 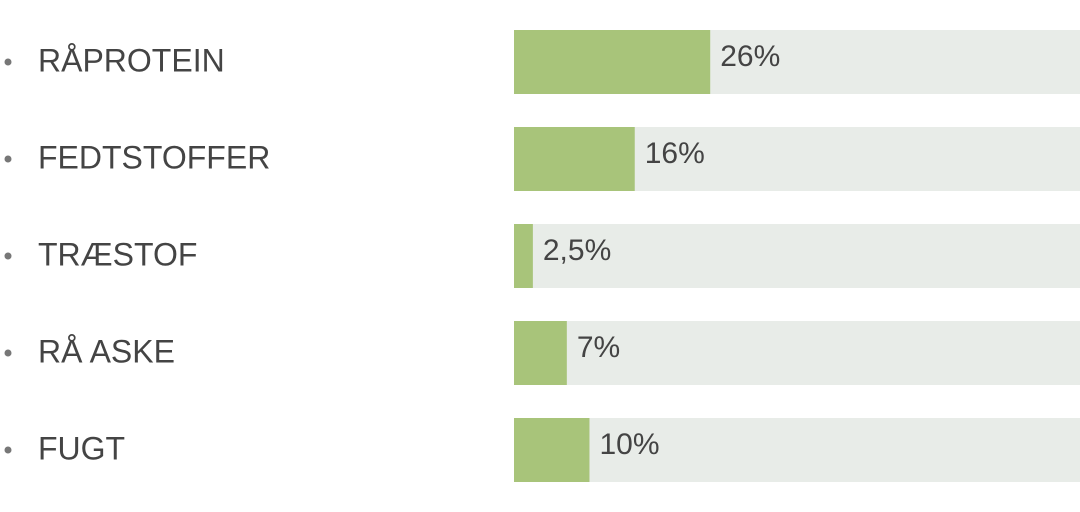 I want to click on category-label: RÅPROTEIN, so click(x=131, y=60).